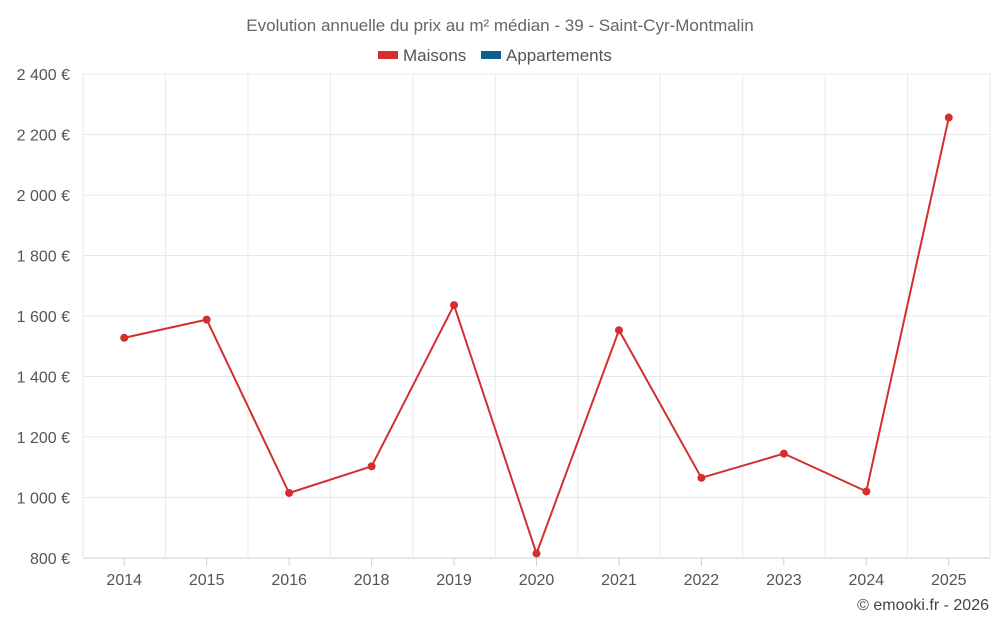 Image resolution: width=1000 pixels, height=630 pixels. Describe the element at coordinates (923, 605) in the screenshot. I see `credit-text: © emooki.fr - 2026` at that location.